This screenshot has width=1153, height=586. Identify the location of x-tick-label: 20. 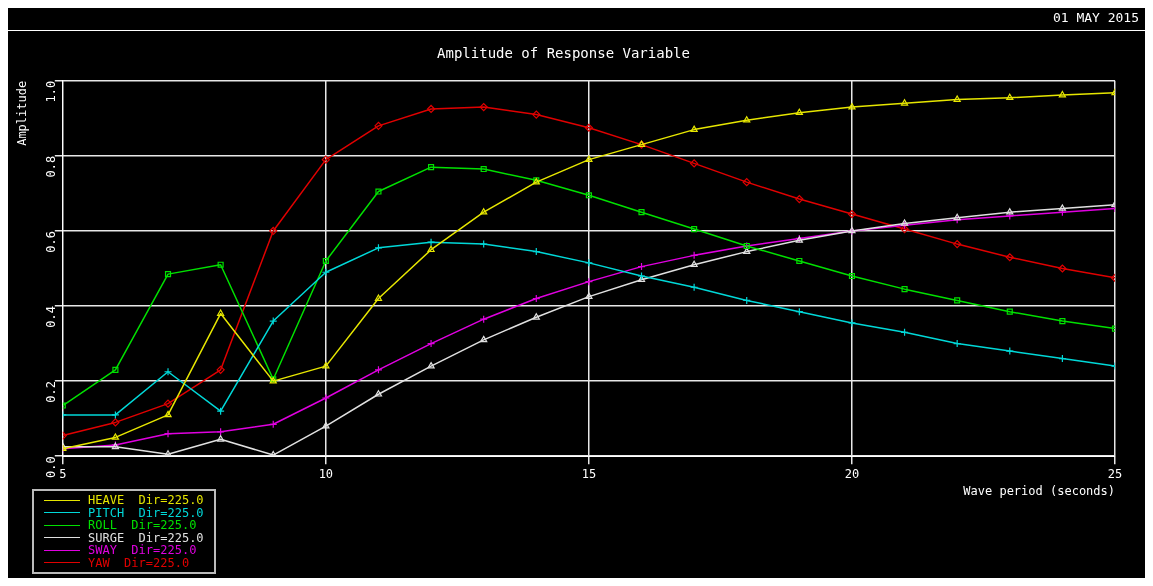
(852, 473).